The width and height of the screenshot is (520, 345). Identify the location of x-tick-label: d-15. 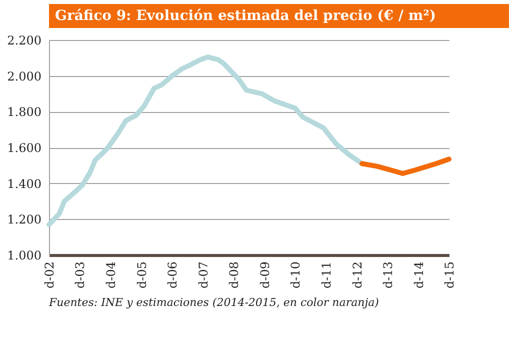
(449, 275).